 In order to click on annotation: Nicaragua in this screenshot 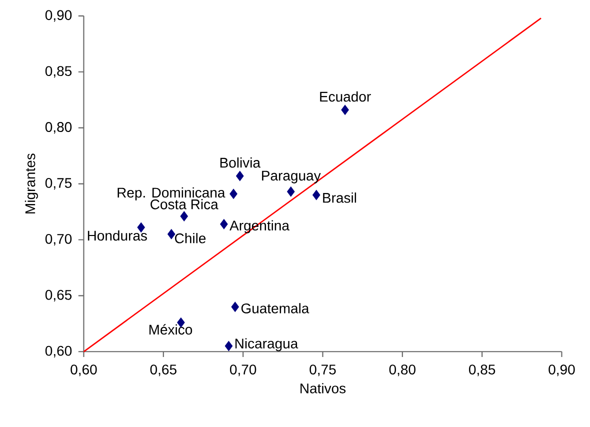, I will do `click(266, 345)`.